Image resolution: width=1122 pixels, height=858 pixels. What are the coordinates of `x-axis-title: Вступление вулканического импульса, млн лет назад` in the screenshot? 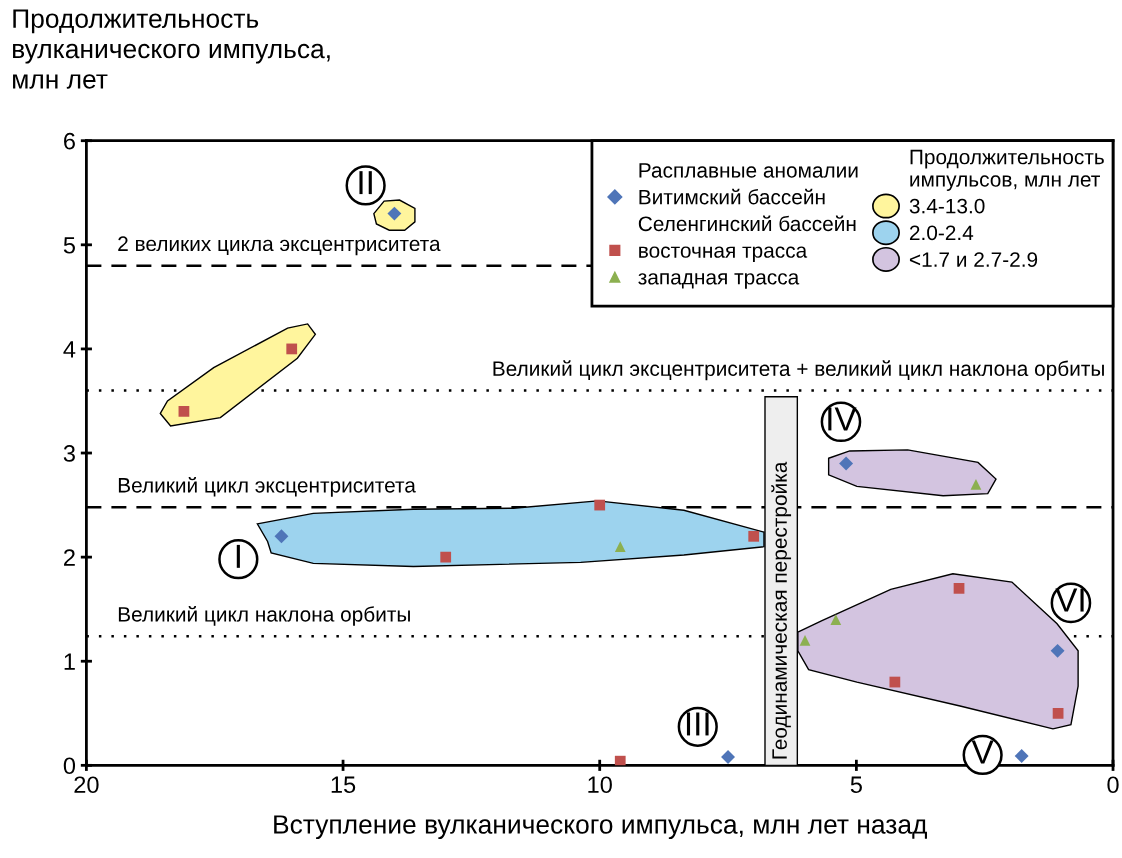 It's located at (600, 827).